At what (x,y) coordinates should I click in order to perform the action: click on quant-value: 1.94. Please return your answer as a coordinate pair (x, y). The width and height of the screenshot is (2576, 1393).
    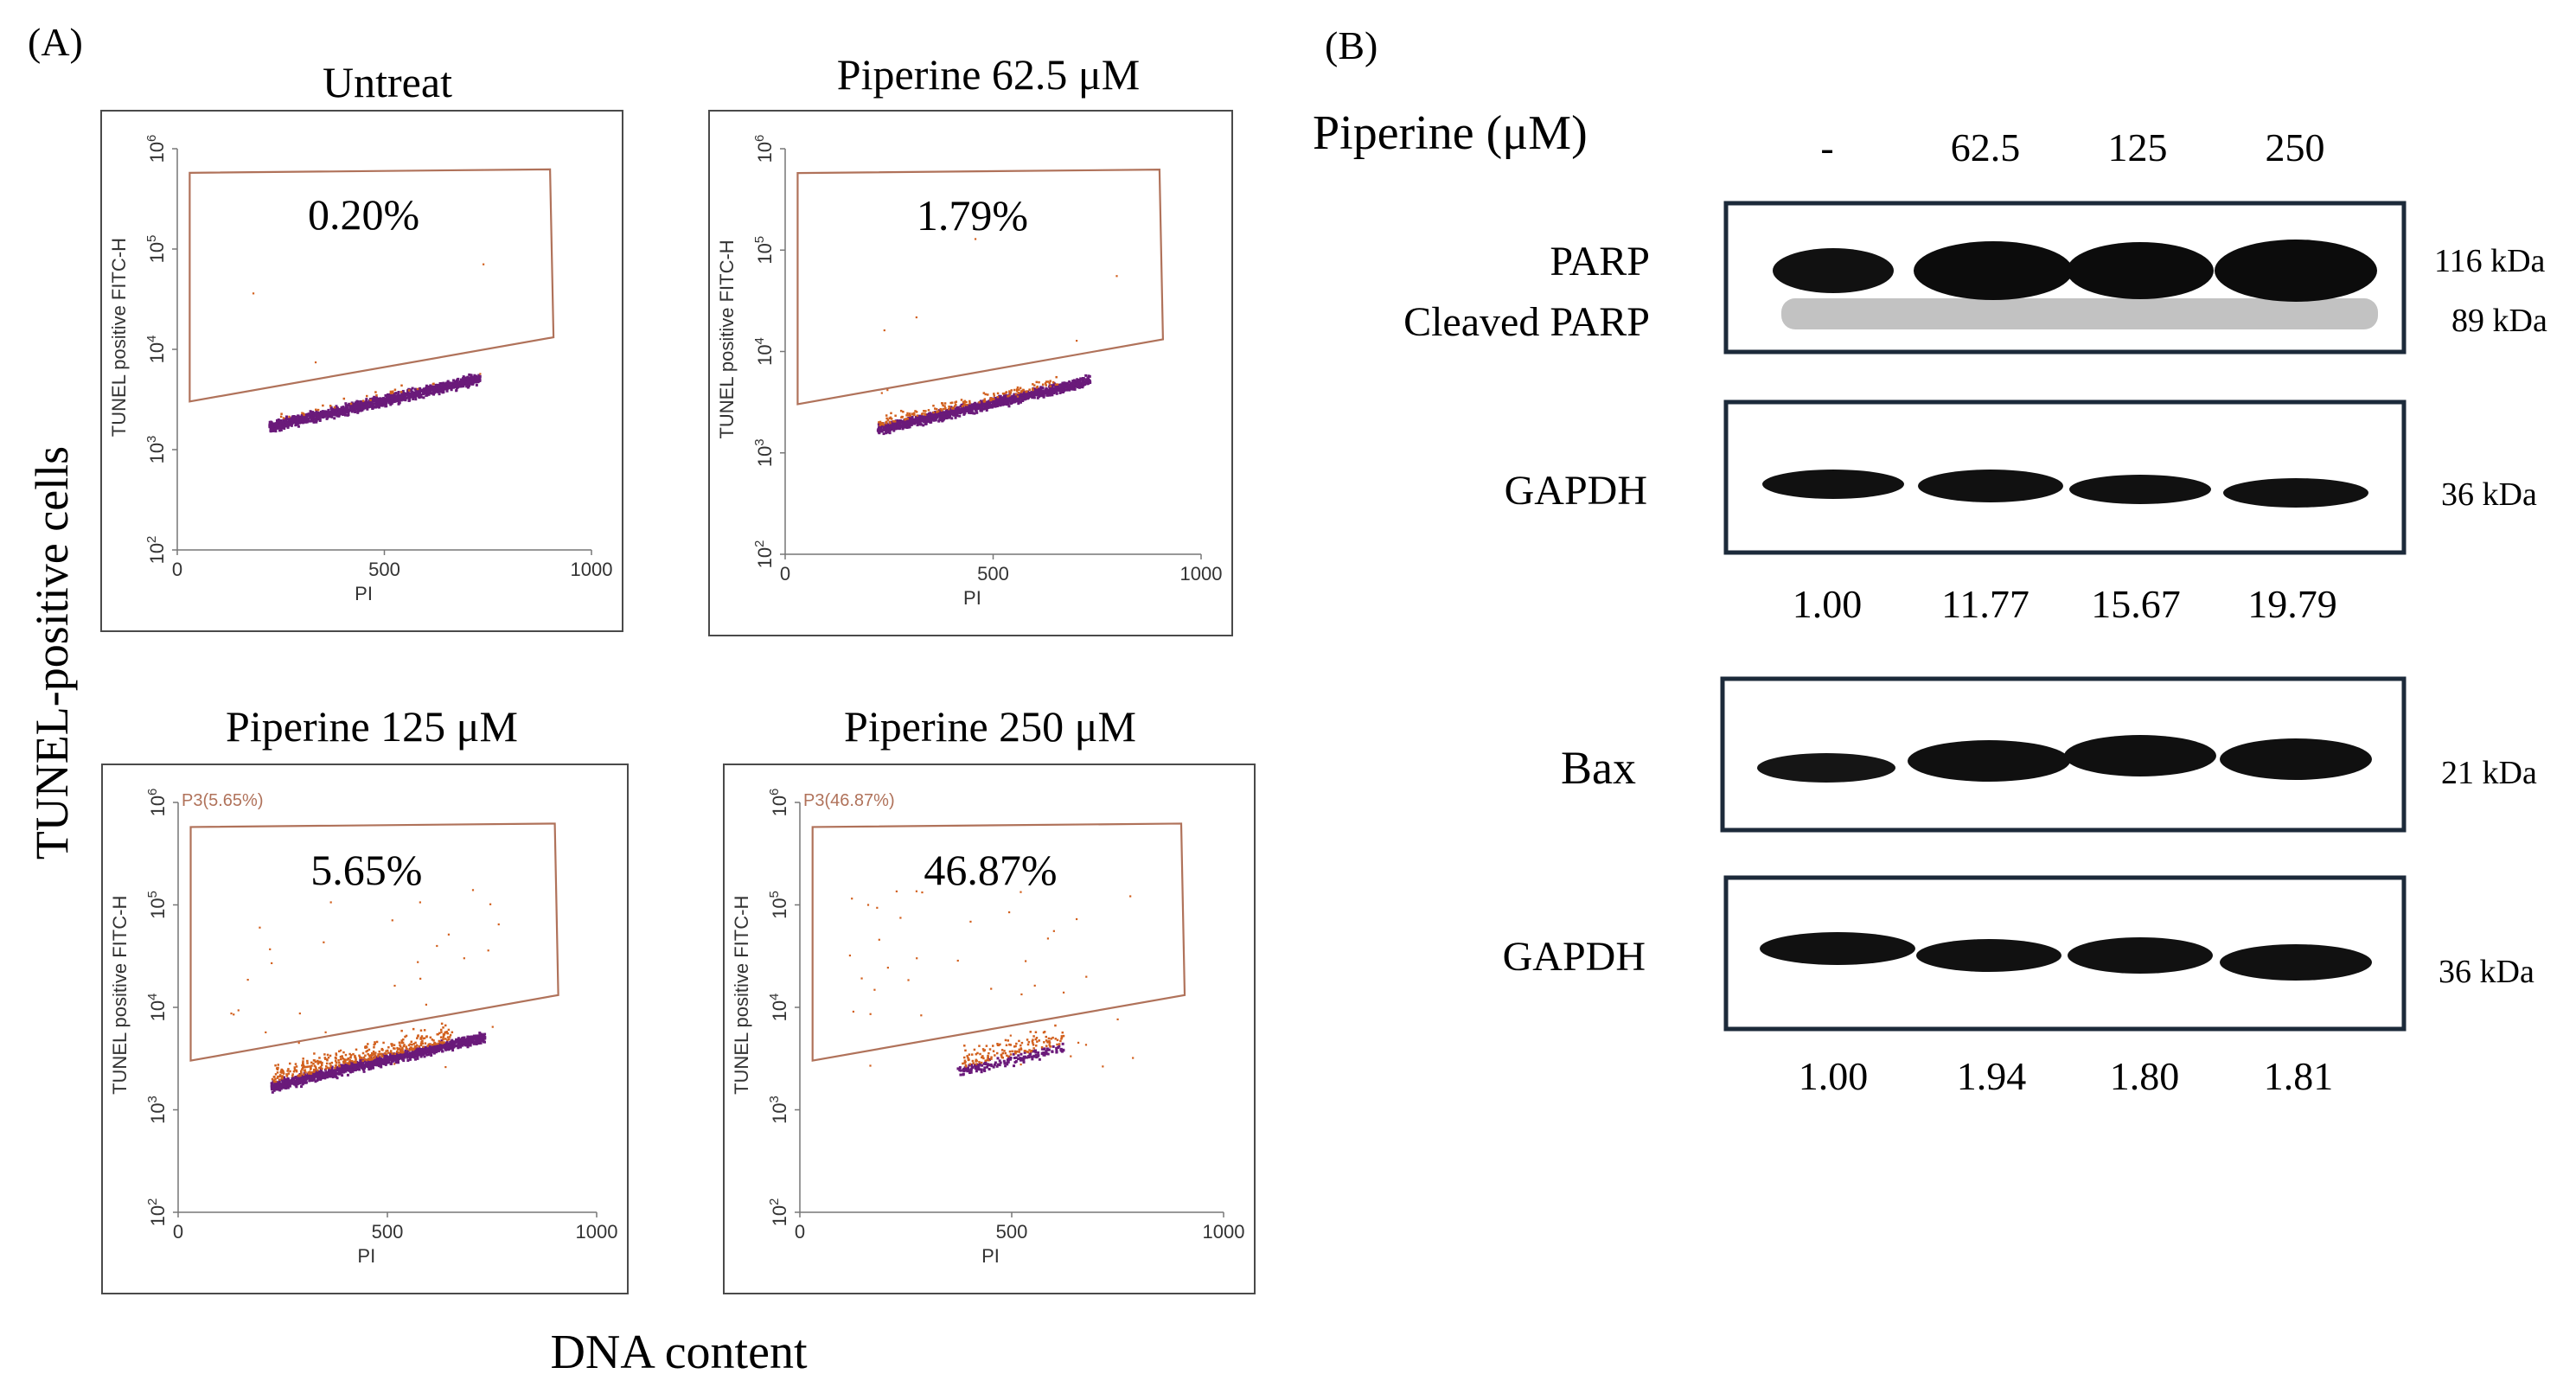
    Looking at the image, I should click on (1992, 1076).